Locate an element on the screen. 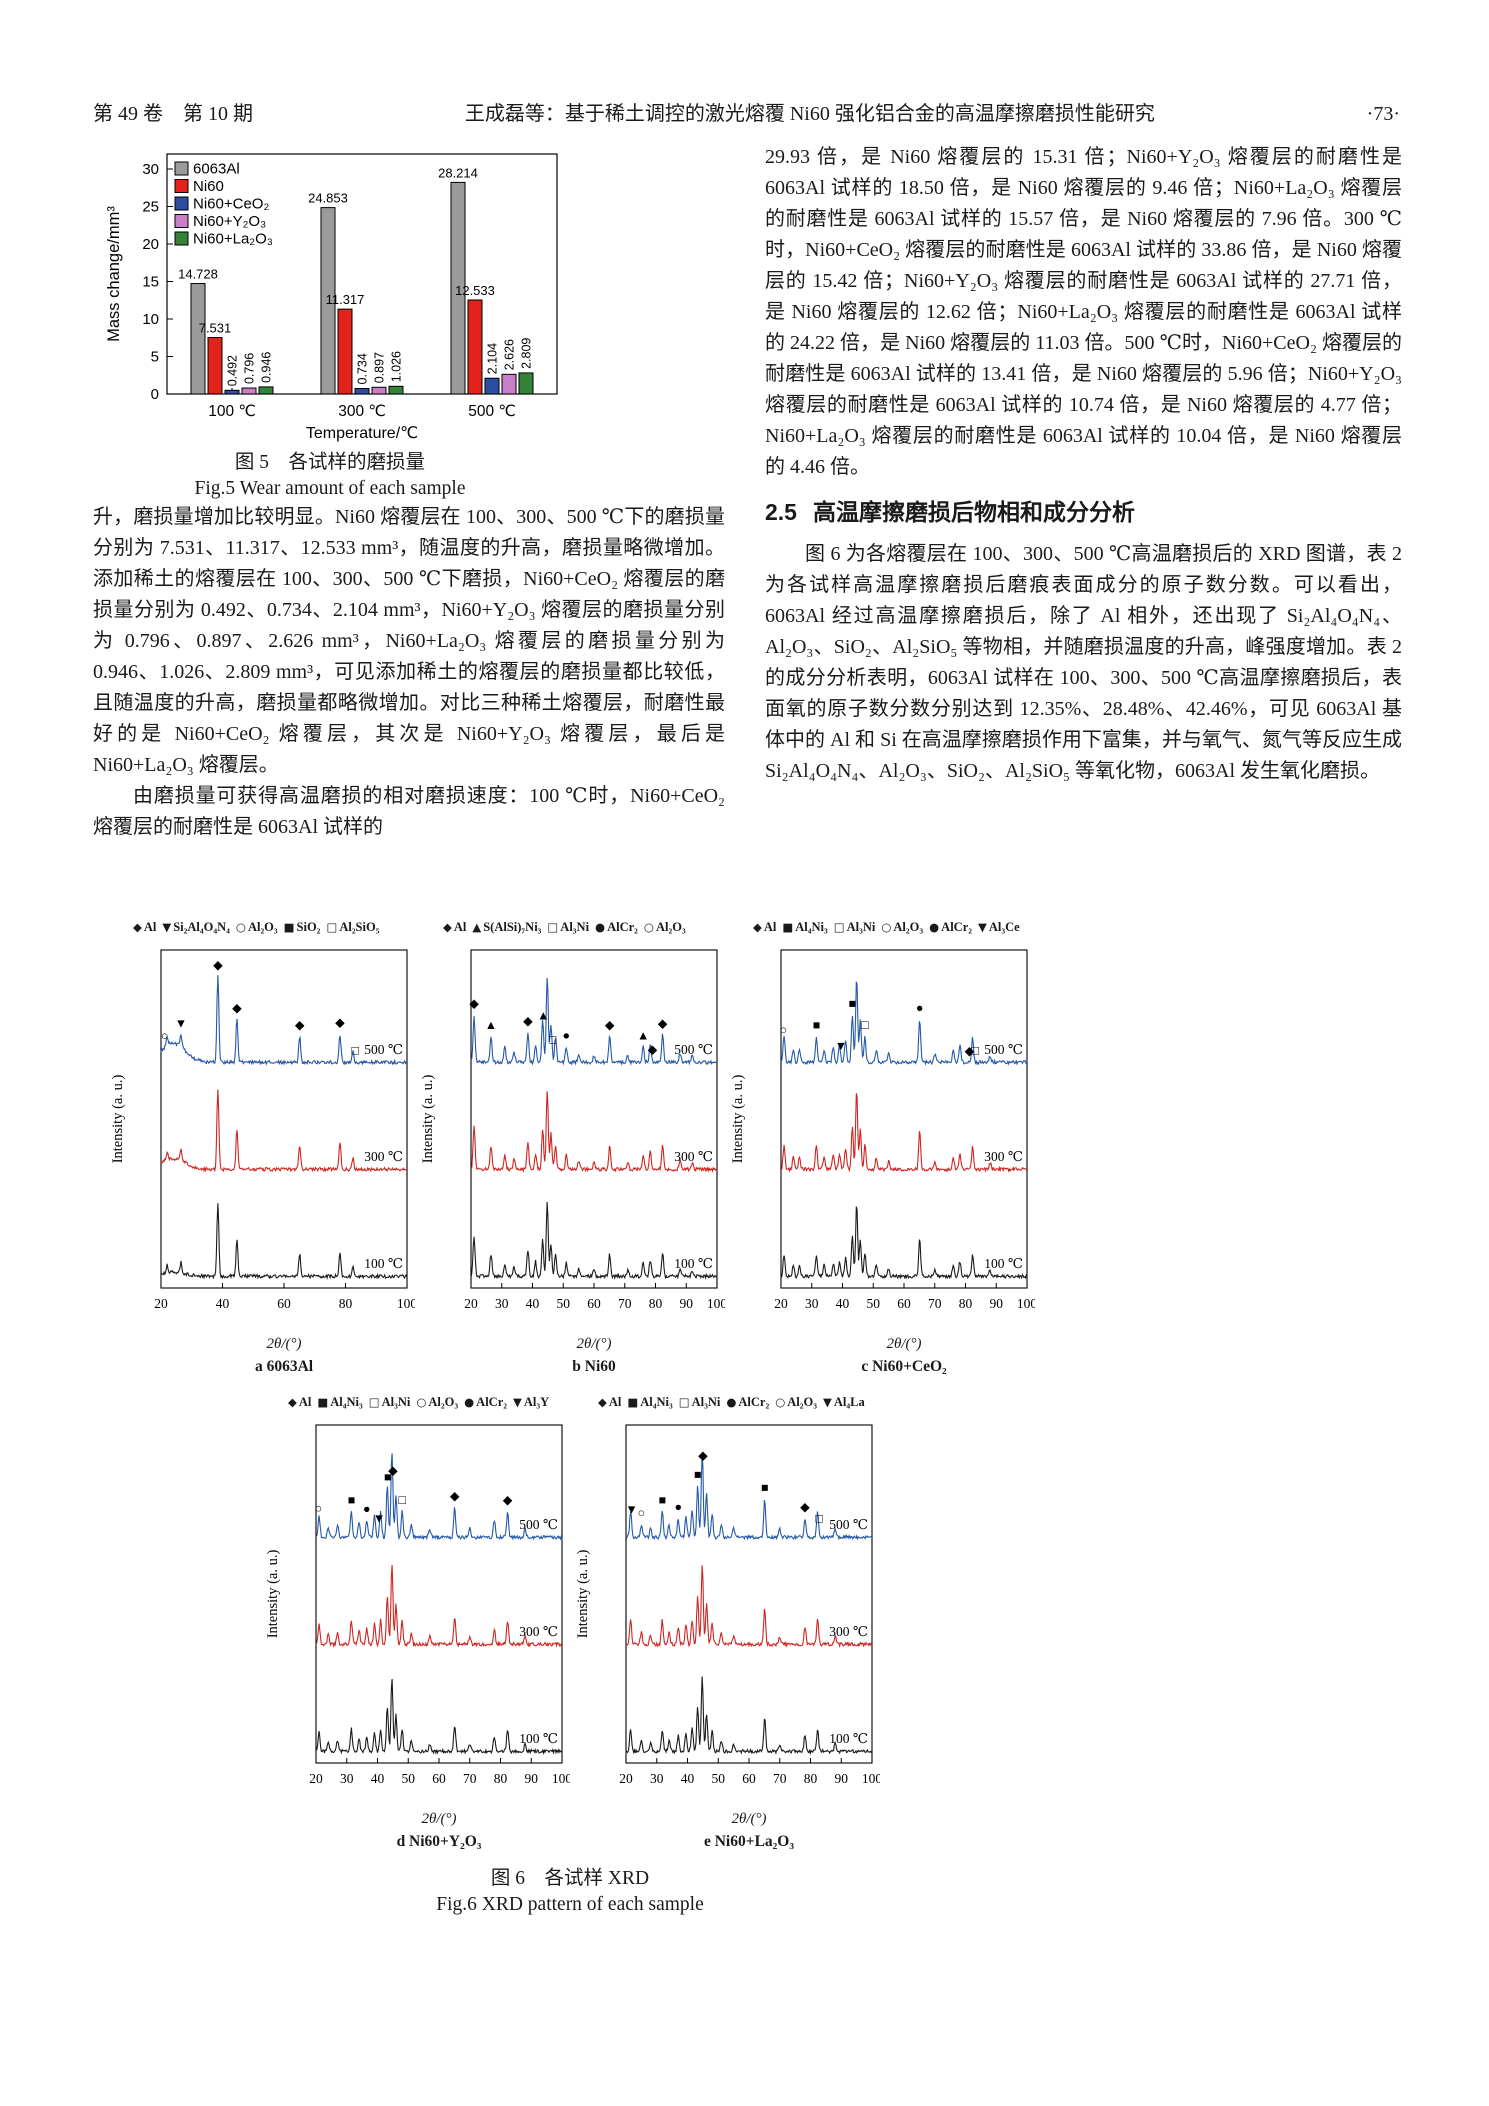 This screenshot has height=2106, width=1489. y-tick-label: 5 is located at coordinates (155, 357).